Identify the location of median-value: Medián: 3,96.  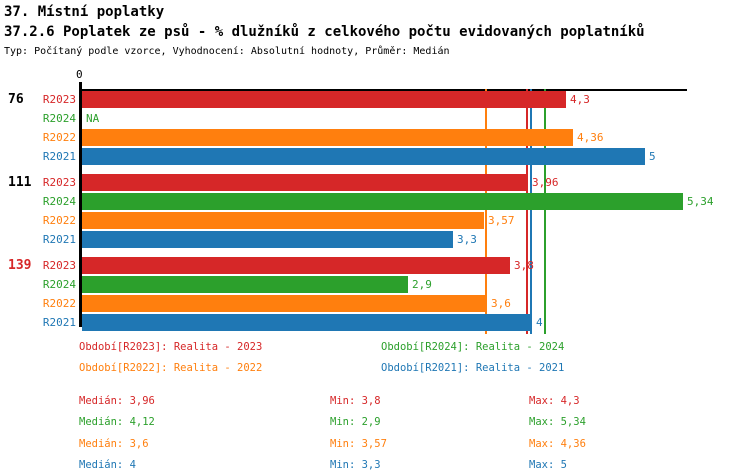
(117, 400).